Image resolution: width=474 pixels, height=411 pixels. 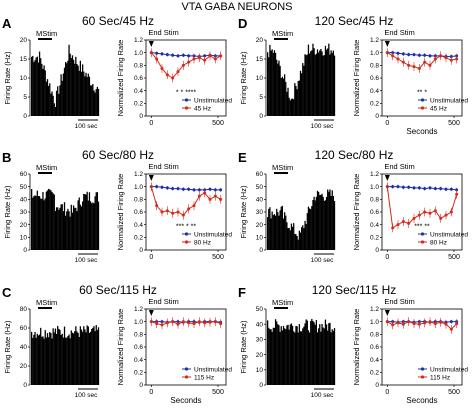 I want to click on y-axis-label: Normalized Firing Rate, so click(x=120, y=78).